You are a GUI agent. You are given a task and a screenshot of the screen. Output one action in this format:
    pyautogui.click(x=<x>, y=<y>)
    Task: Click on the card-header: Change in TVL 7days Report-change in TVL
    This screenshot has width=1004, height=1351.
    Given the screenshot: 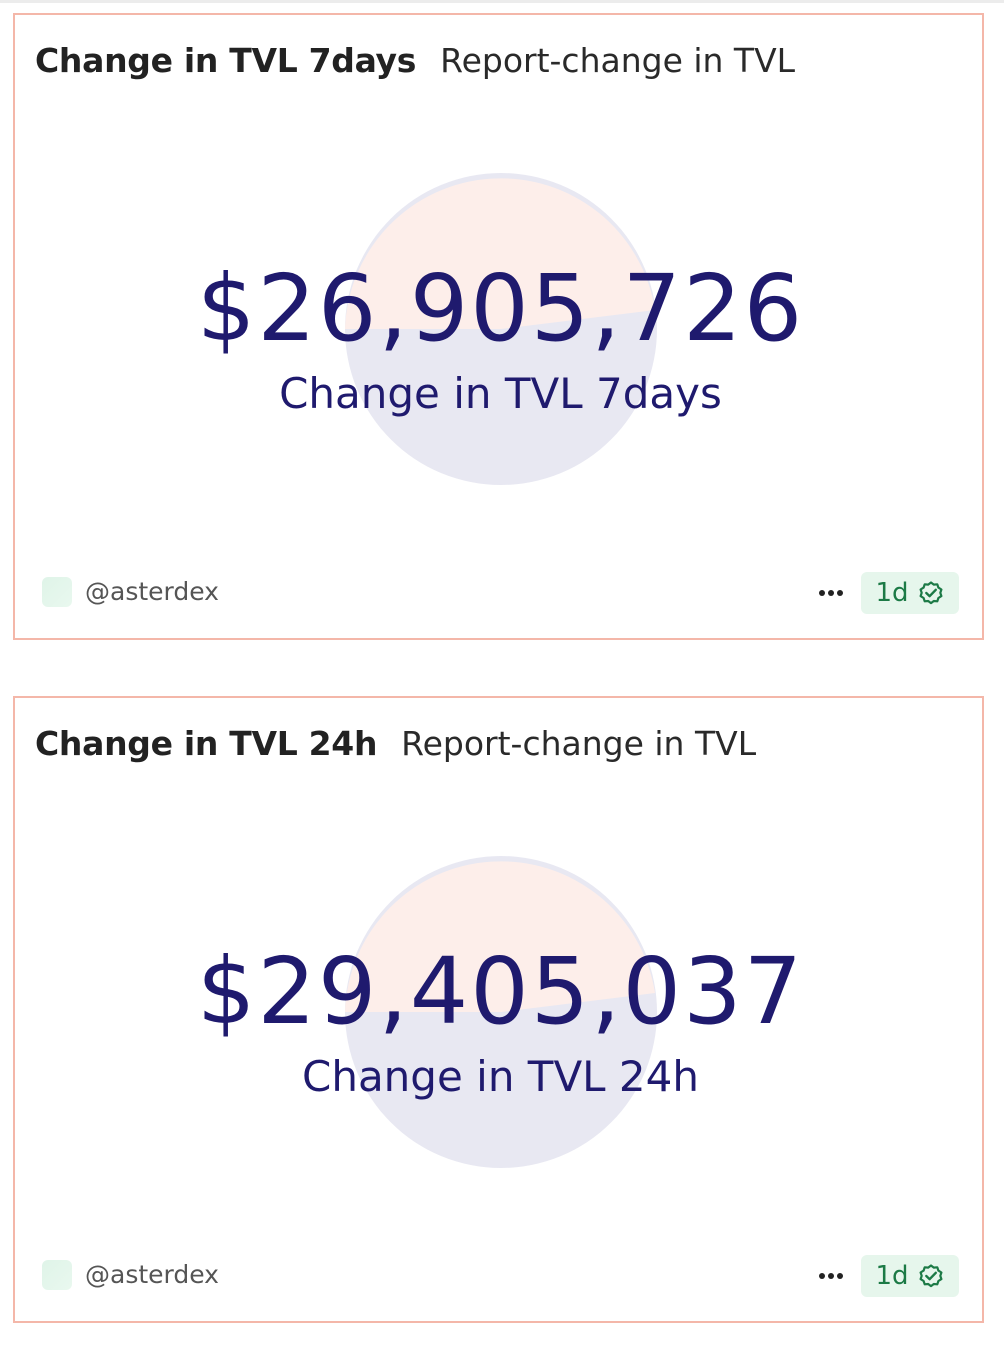 What is the action you would take?
    pyautogui.click(x=415, y=61)
    